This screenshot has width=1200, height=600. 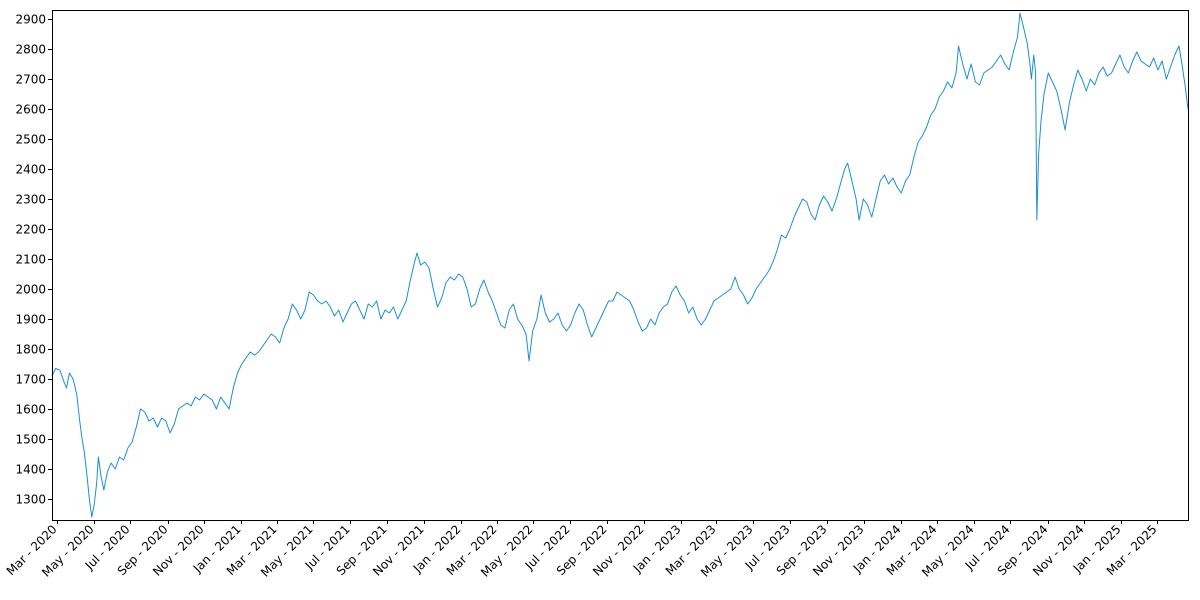 I want to click on y-tick-label: 2500, so click(x=30, y=140).